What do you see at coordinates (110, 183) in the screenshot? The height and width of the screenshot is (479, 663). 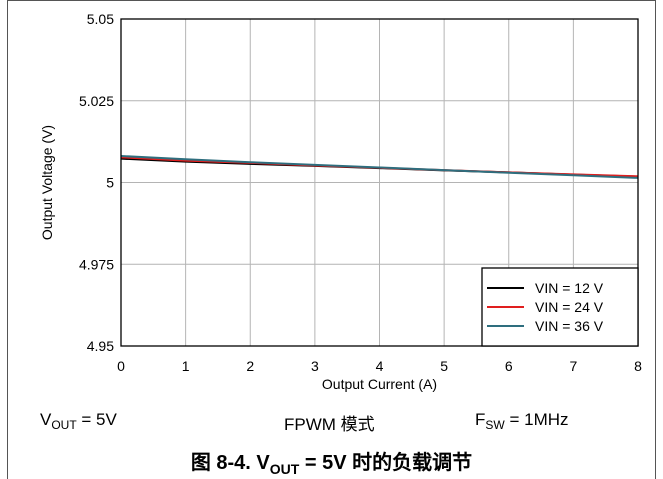 I see `y-tick-label: 5` at bounding box center [110, 183].